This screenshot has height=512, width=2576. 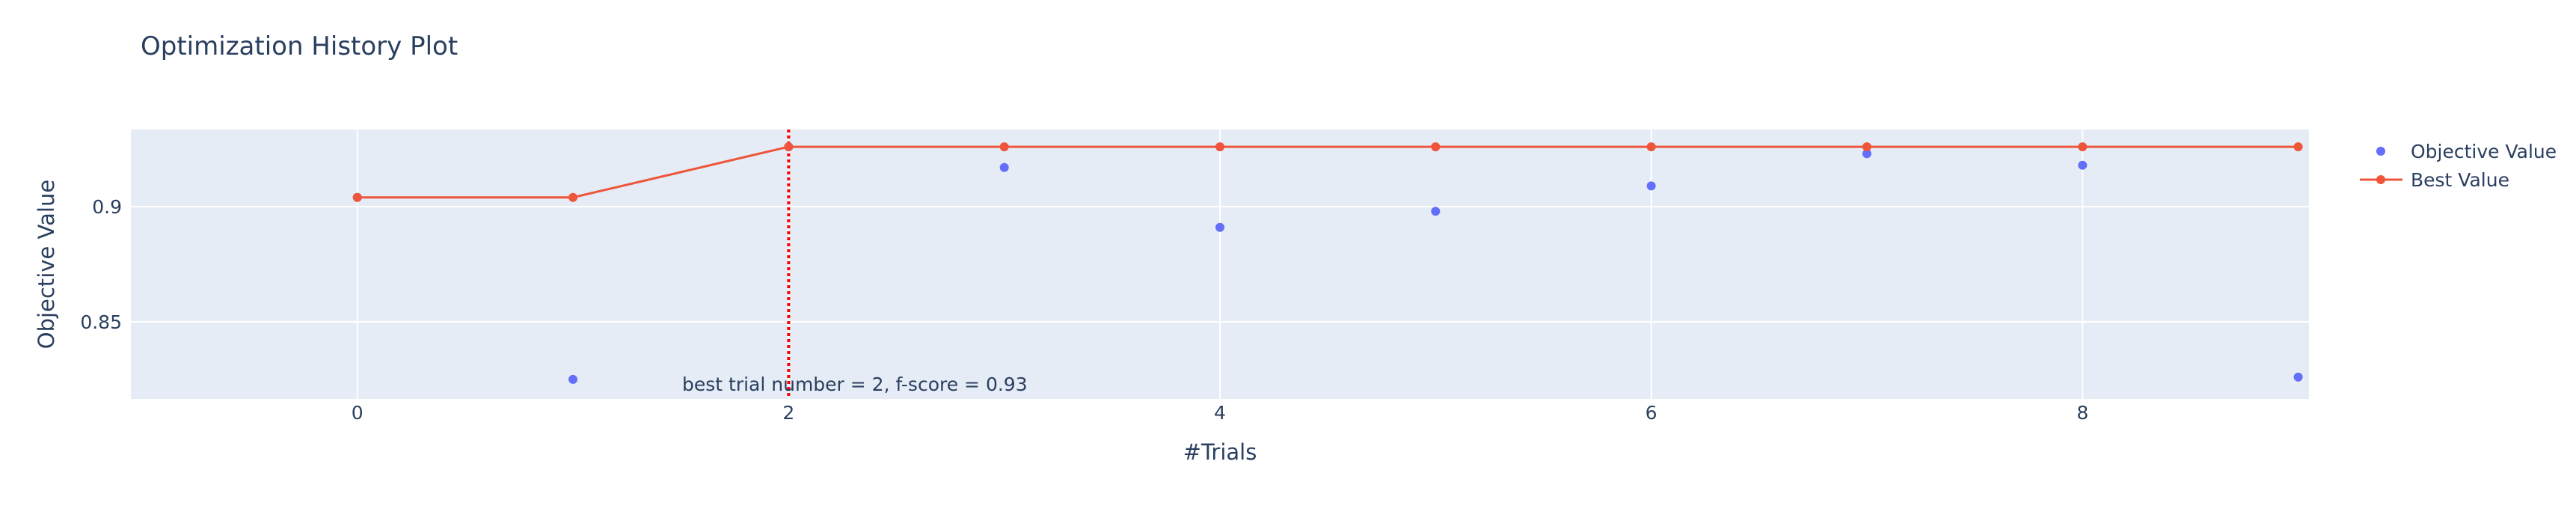 I want to click on legend: Objective Value Best Value, so click(x=2458, y=166).